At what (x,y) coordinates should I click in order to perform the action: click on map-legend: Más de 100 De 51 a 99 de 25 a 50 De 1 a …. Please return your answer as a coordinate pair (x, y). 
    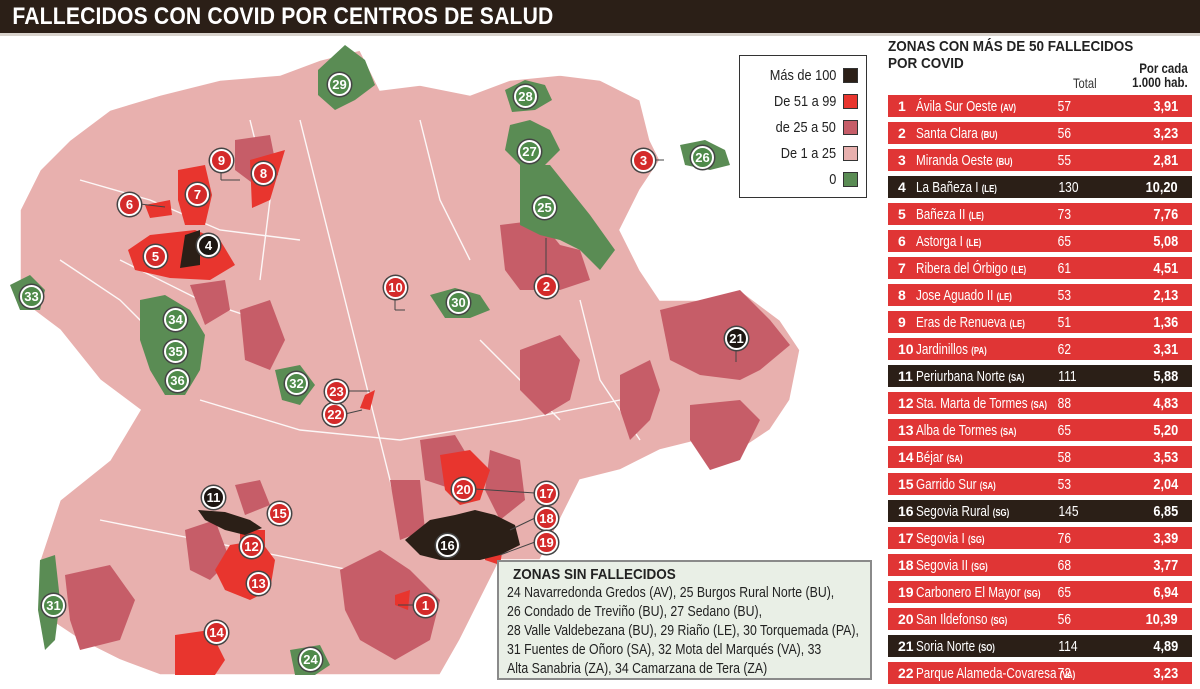
    Looking at the image, I should click on (803, 126).